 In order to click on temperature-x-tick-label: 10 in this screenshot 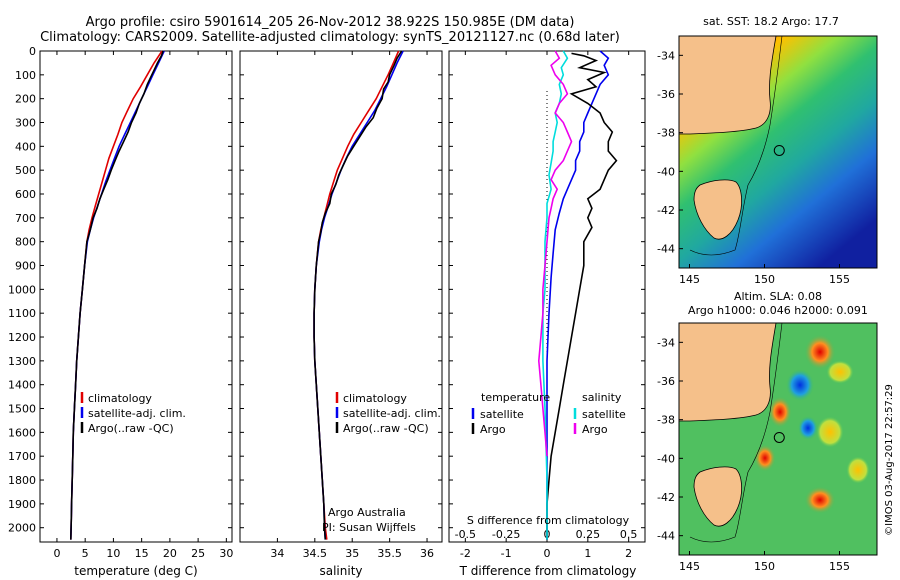, I will do `click(113, 553)`.